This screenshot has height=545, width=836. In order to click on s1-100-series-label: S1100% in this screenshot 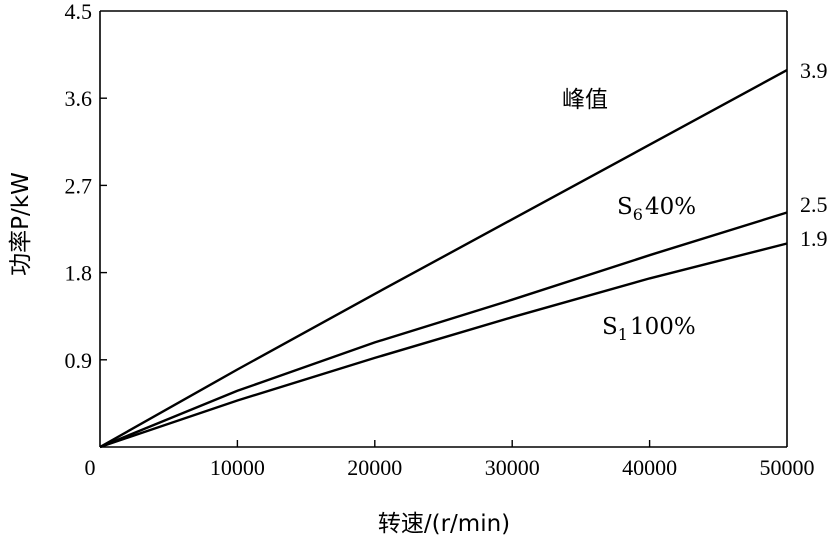, I will do `click(649, 329)`.